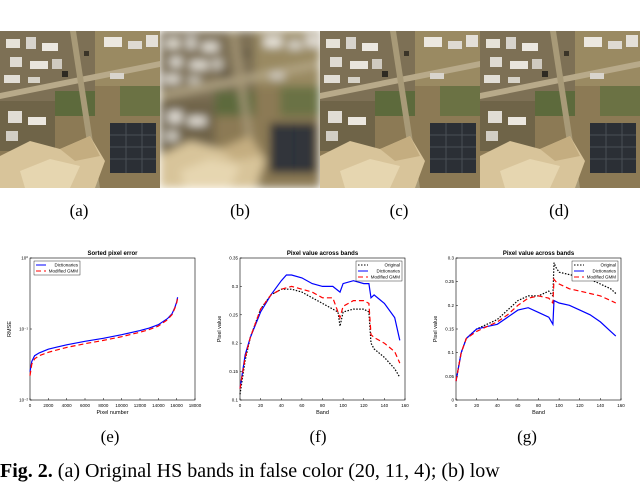  What do you see at coordinates (176, 405) in the screenshot?
I see `x-tick-label: 16000` at bounding box center [176, 405].